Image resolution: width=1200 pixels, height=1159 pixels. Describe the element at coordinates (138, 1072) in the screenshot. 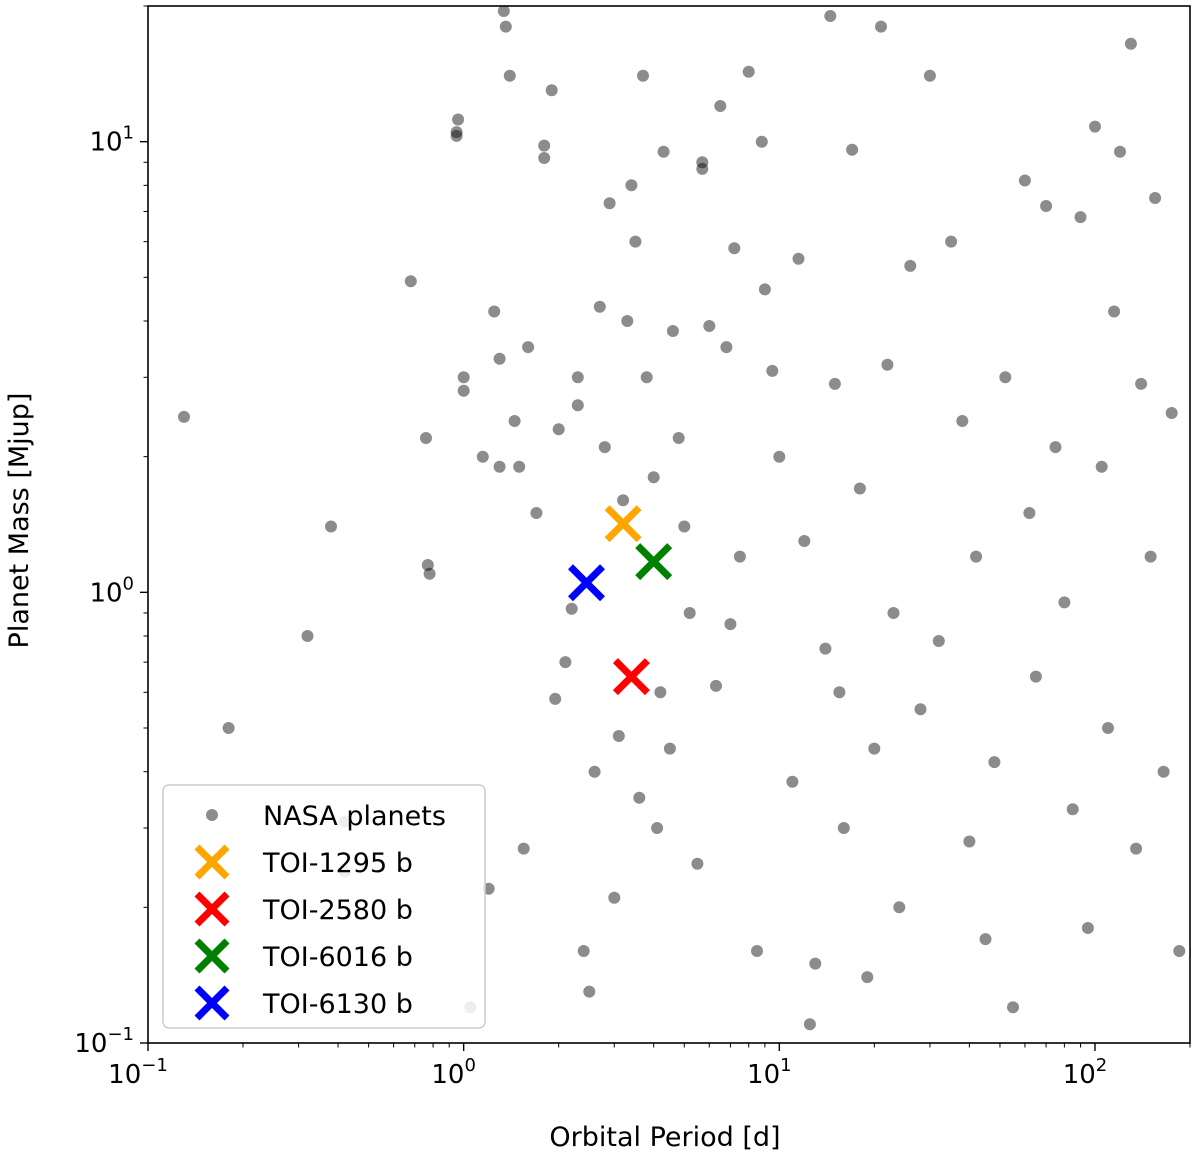

I see `x-tick-label: 10⁻¹` at that location.